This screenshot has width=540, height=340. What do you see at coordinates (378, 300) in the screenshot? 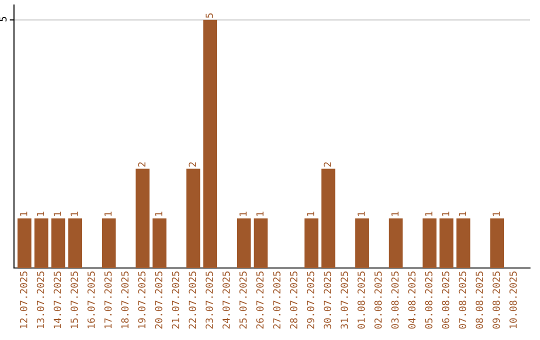
I see `x-tick-label: 02.08.2025` at bounding box center [378, 300].